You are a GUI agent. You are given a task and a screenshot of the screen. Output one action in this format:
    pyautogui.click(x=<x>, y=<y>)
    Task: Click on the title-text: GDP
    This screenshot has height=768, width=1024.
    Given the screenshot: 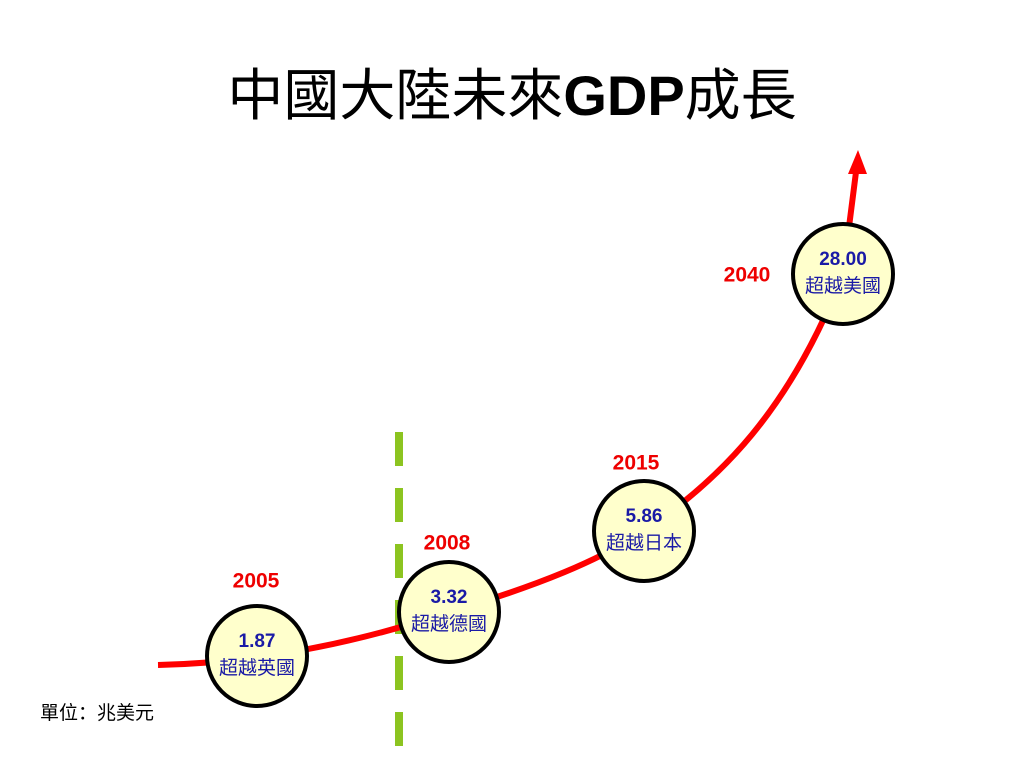 What is the action you would take?
    pyautogui.click(x=623, y=95)
    